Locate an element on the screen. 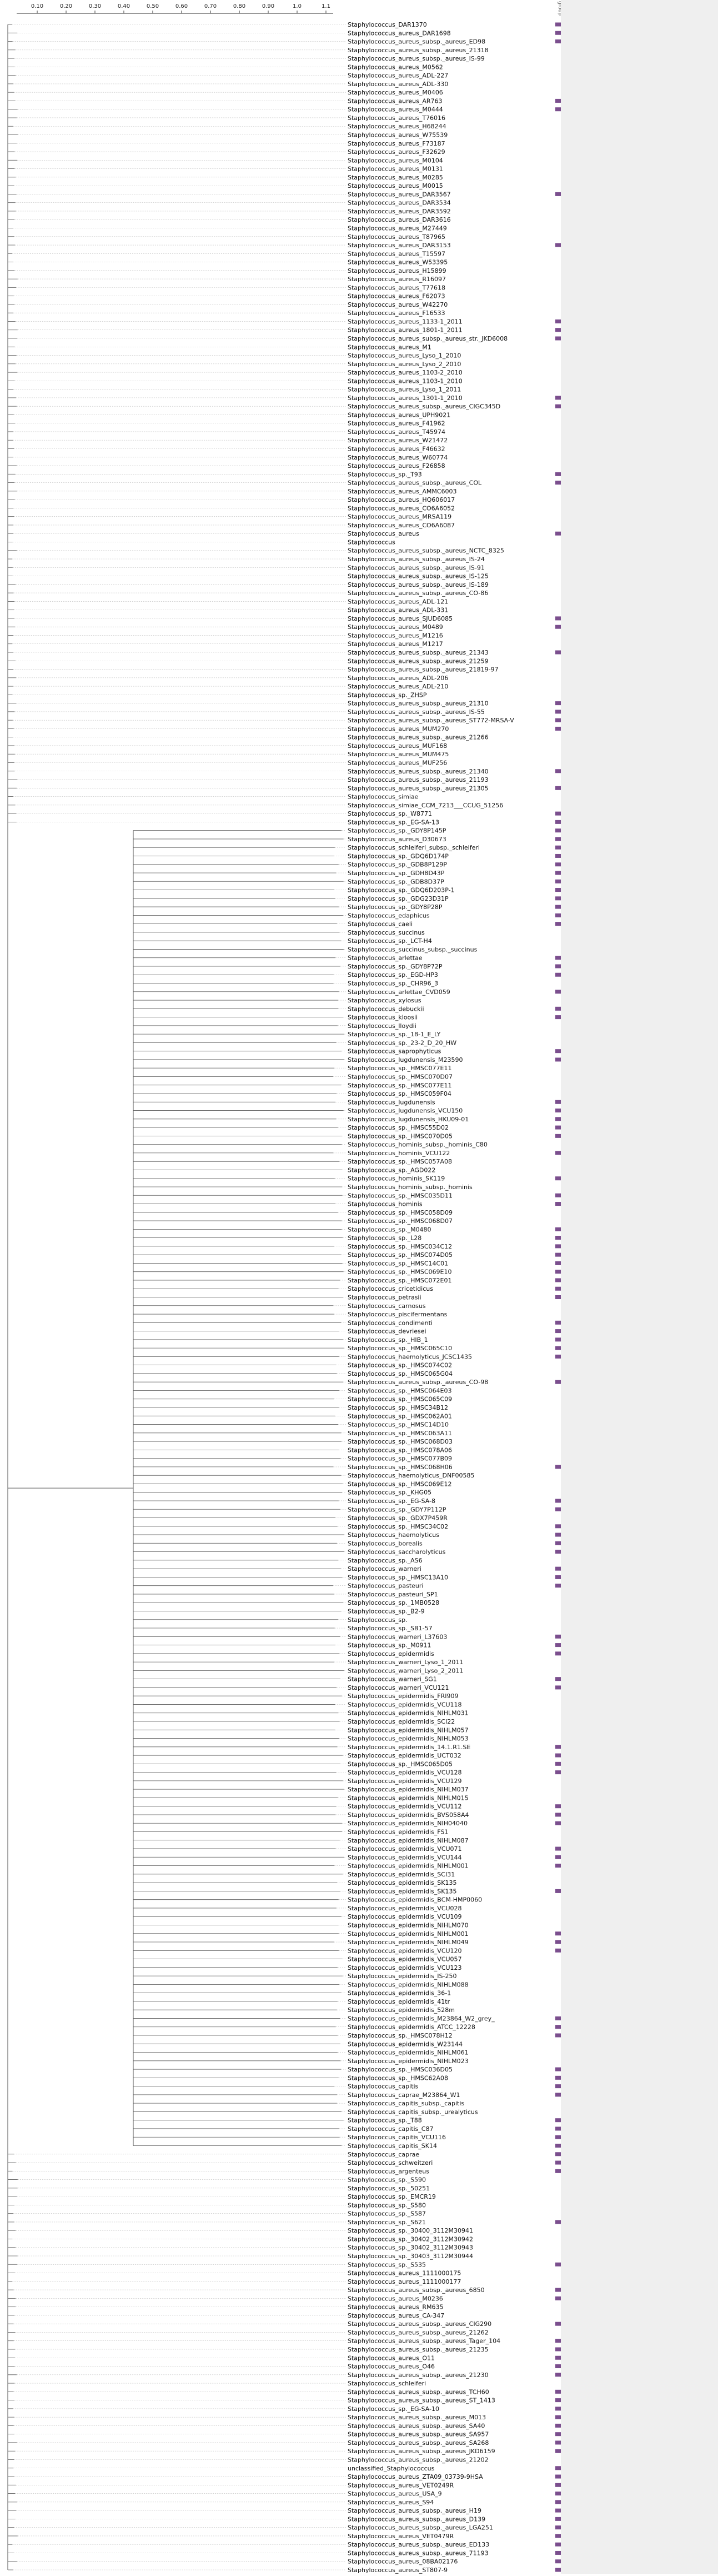 Image resolution: width=718 pixels, height=2576 pixels. tip-label: Staphylococcus_sp._18-1_E_LY is located at coordinates (394, 1034).